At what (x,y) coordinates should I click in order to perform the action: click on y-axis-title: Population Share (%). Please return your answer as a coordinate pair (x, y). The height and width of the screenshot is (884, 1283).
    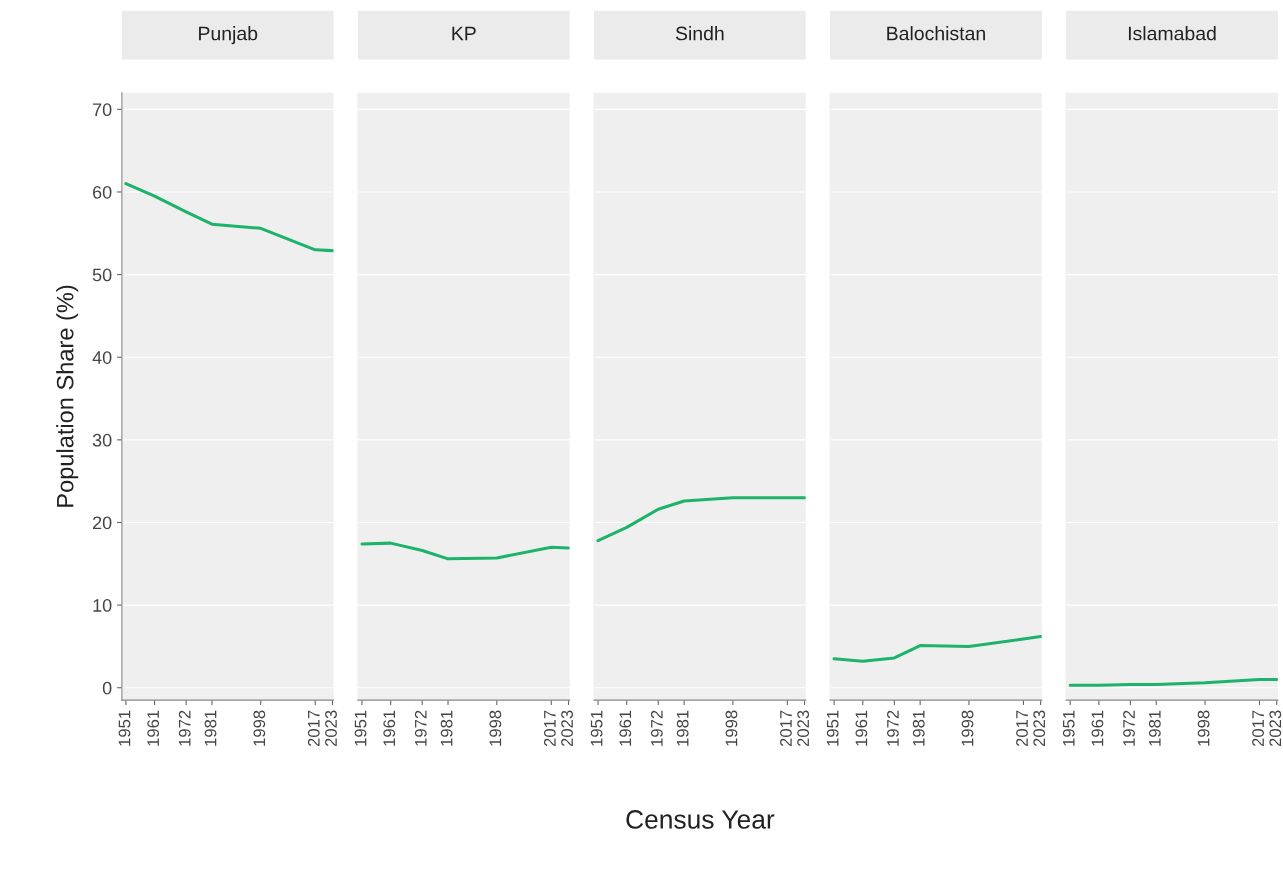
    Looking at the image, I should click on (67, 396).